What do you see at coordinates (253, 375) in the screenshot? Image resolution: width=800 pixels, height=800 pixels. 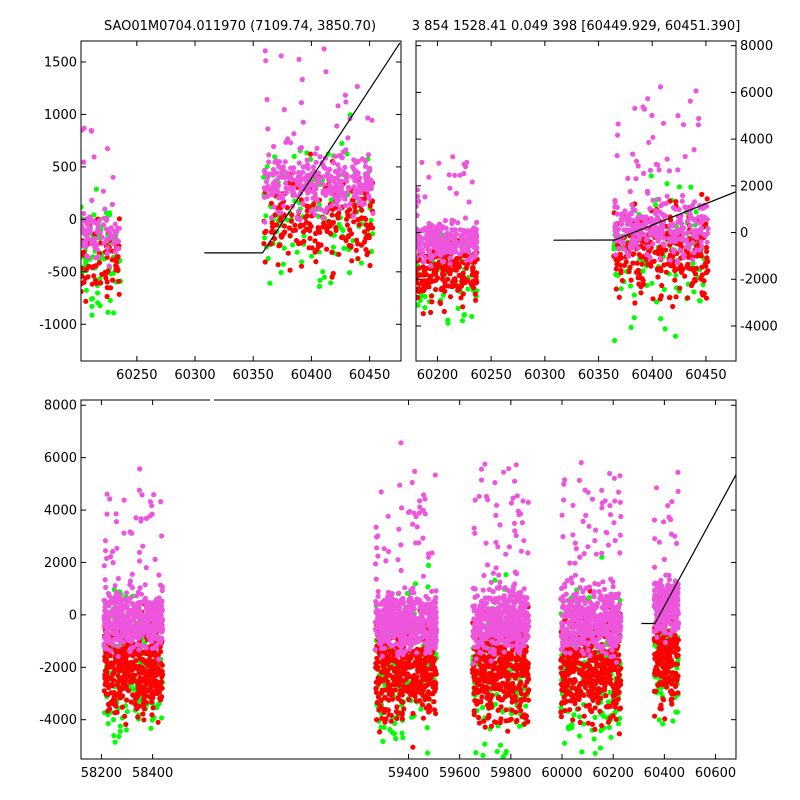 I see `x-tick-label: 60350` at bounding box center [253, 375].